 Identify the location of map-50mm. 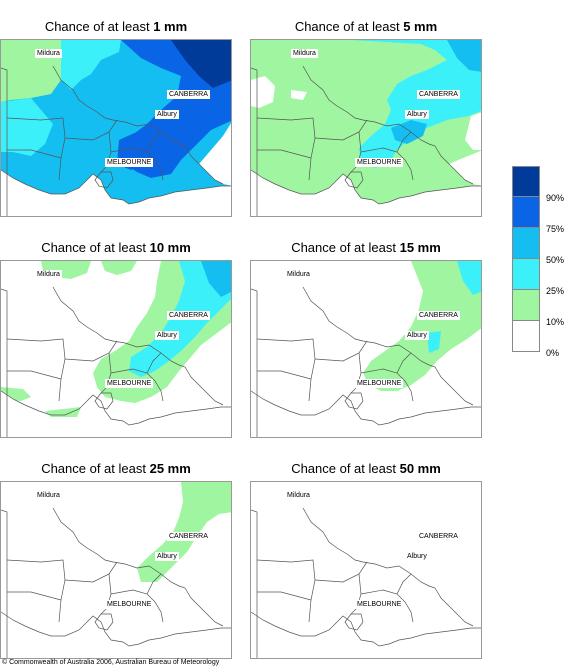
(366, 570).